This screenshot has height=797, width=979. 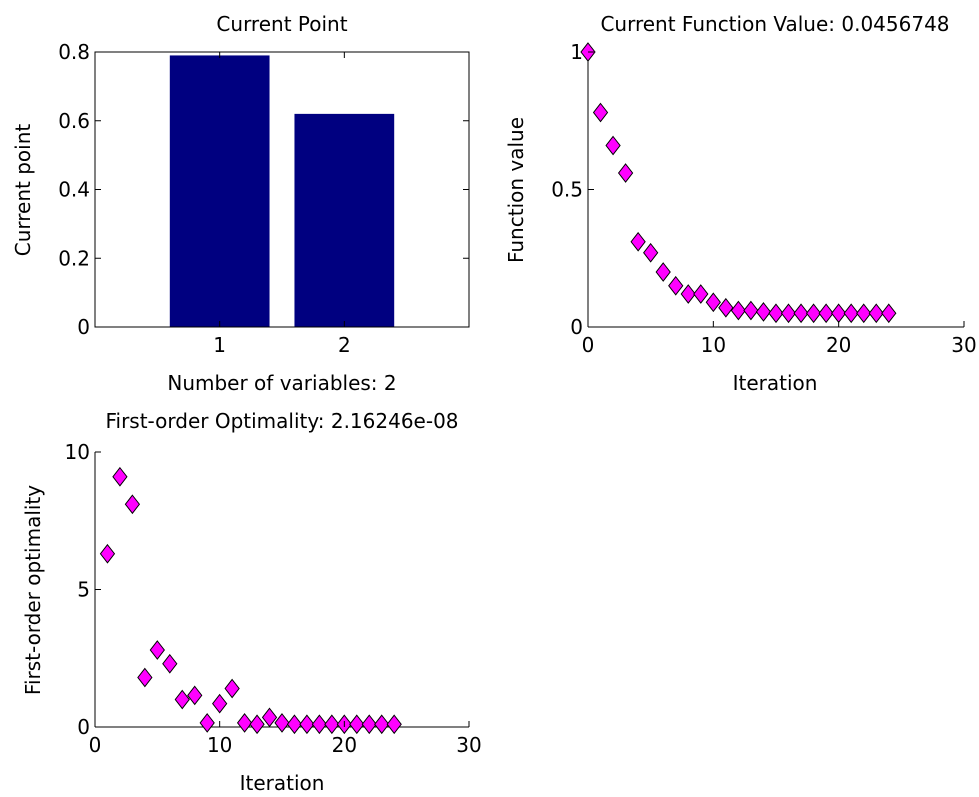 I want to click on first-order-optimality-markers, so click(x=250, y=600).